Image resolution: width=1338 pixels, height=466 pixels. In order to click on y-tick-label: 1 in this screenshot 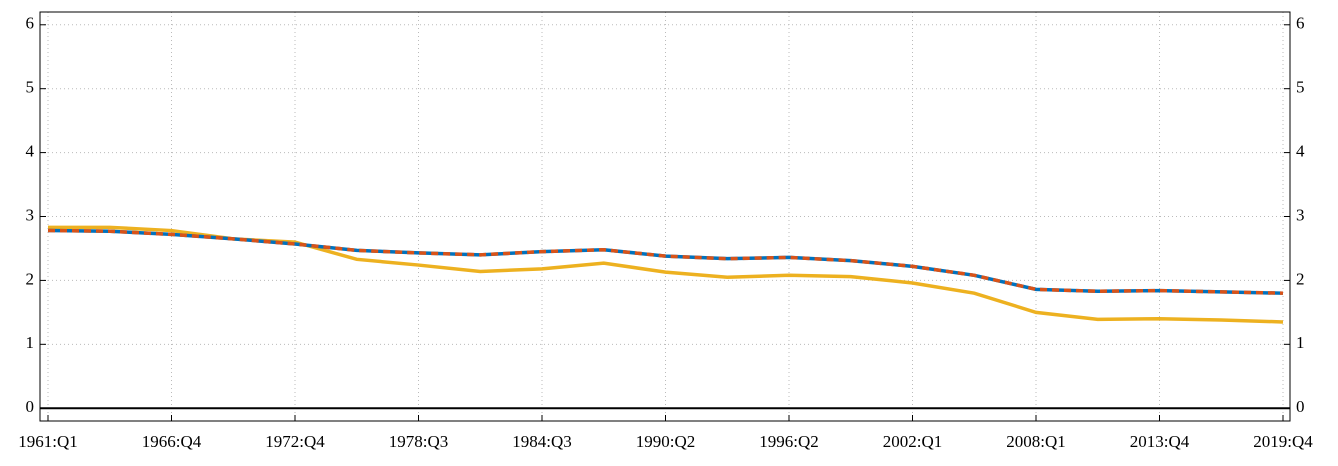, I will do `click(30, 342)`.